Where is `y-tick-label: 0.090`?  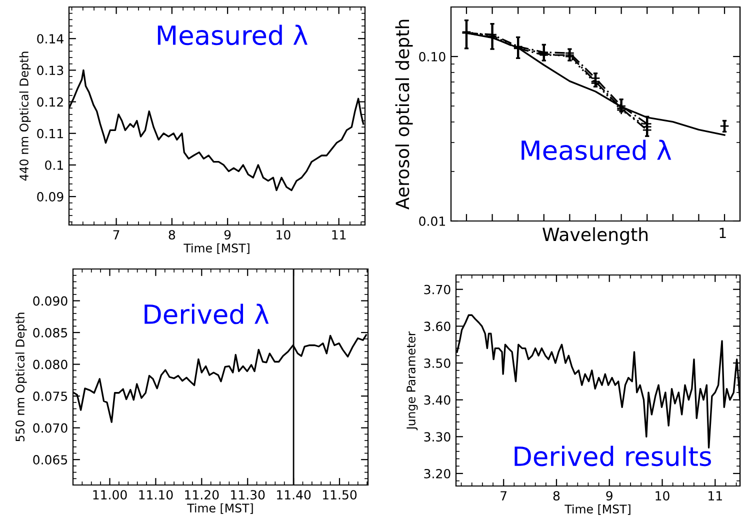 y-tick-label: 0.090 is located at coordinates (50, 301).